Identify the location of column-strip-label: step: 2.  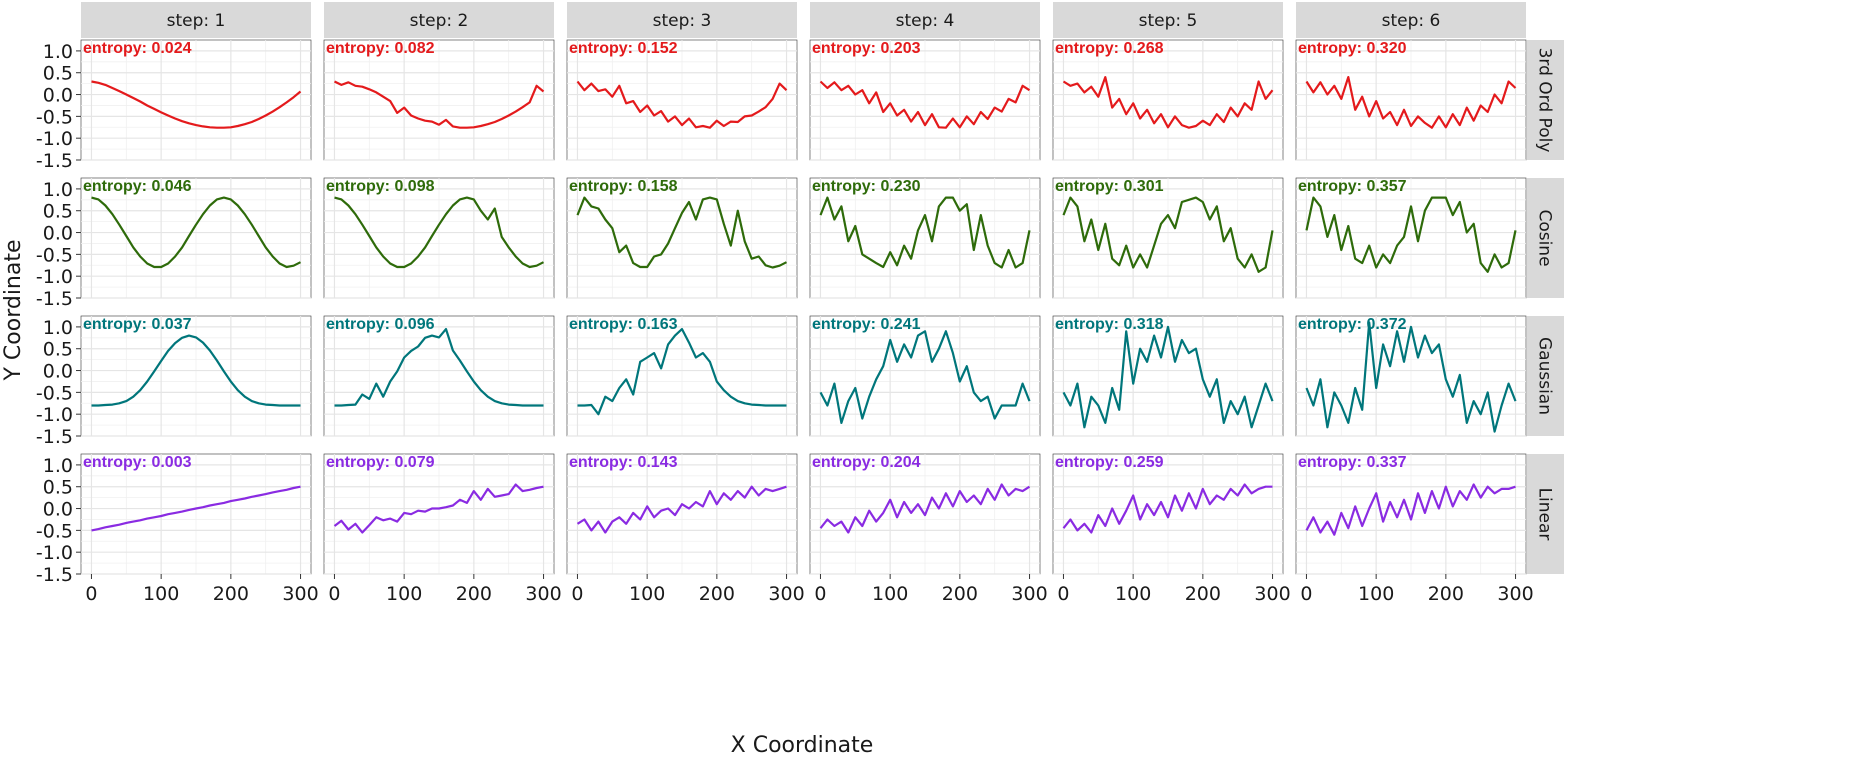
(439, 21).